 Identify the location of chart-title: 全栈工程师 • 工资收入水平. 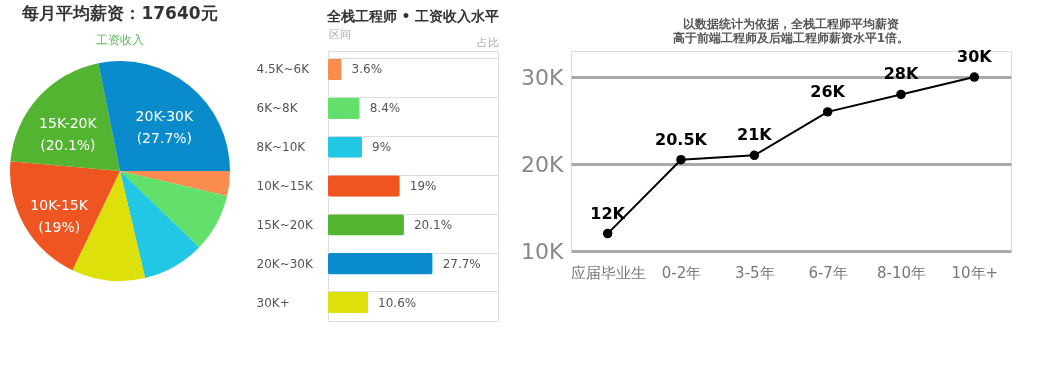
(412, 16).